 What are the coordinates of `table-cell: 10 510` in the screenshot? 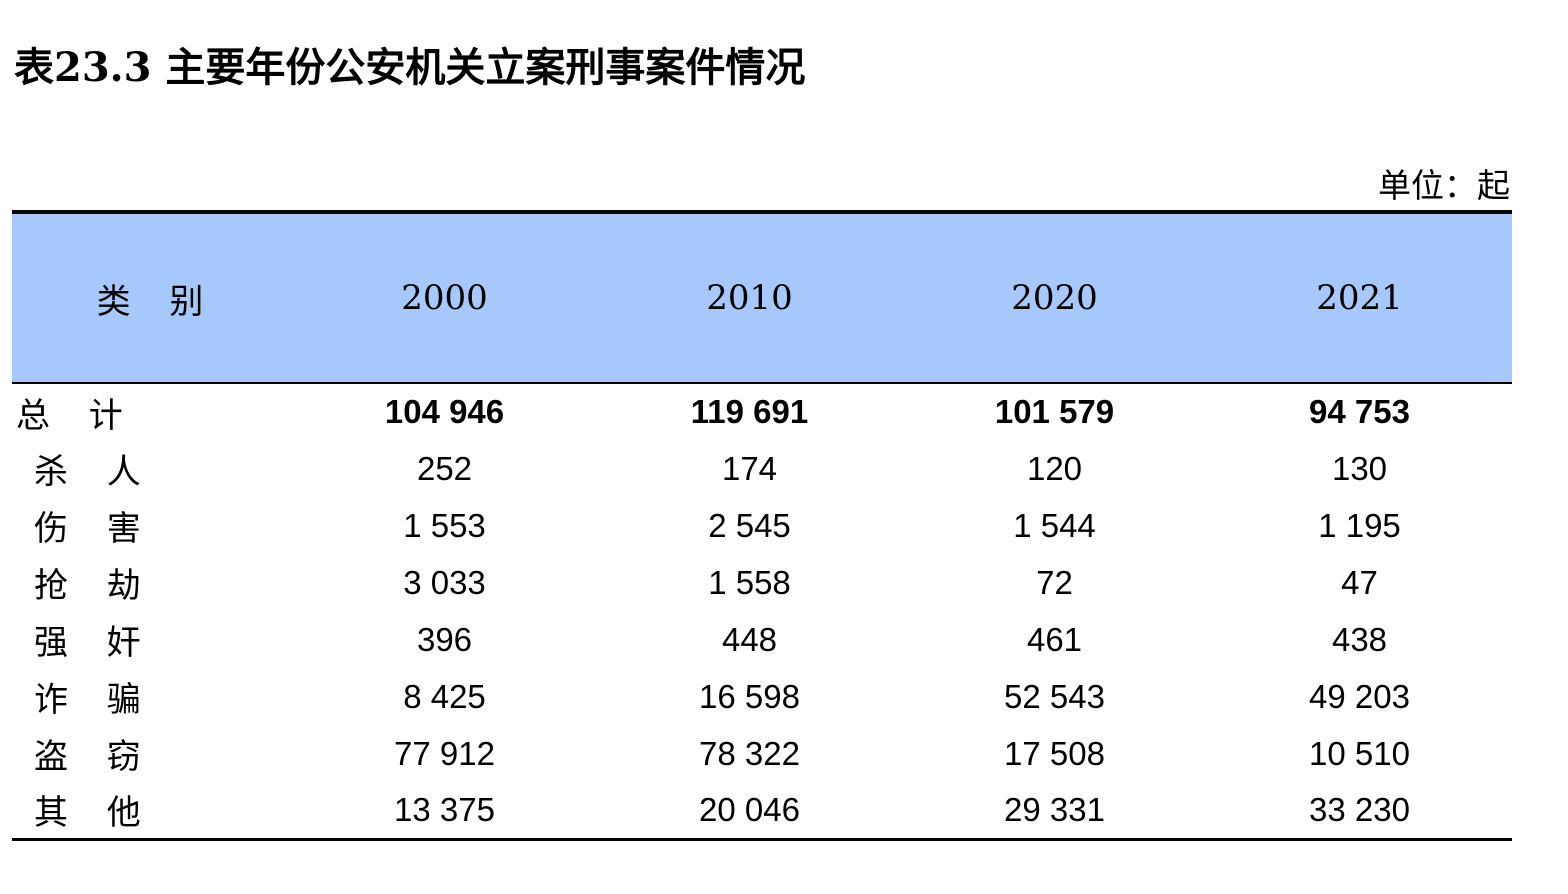 It's located at (1359, 753).